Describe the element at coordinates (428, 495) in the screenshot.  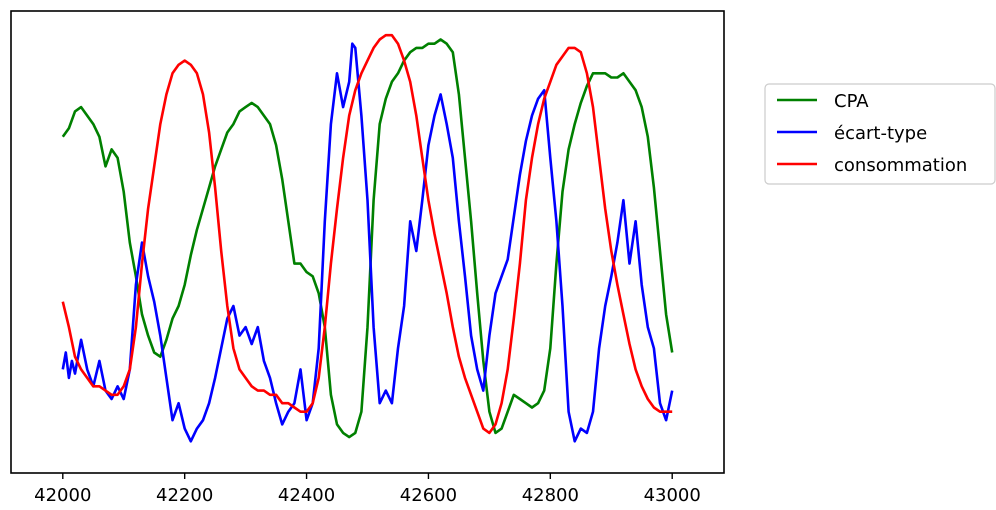
I see `x-tick-label: 42600` at that location.